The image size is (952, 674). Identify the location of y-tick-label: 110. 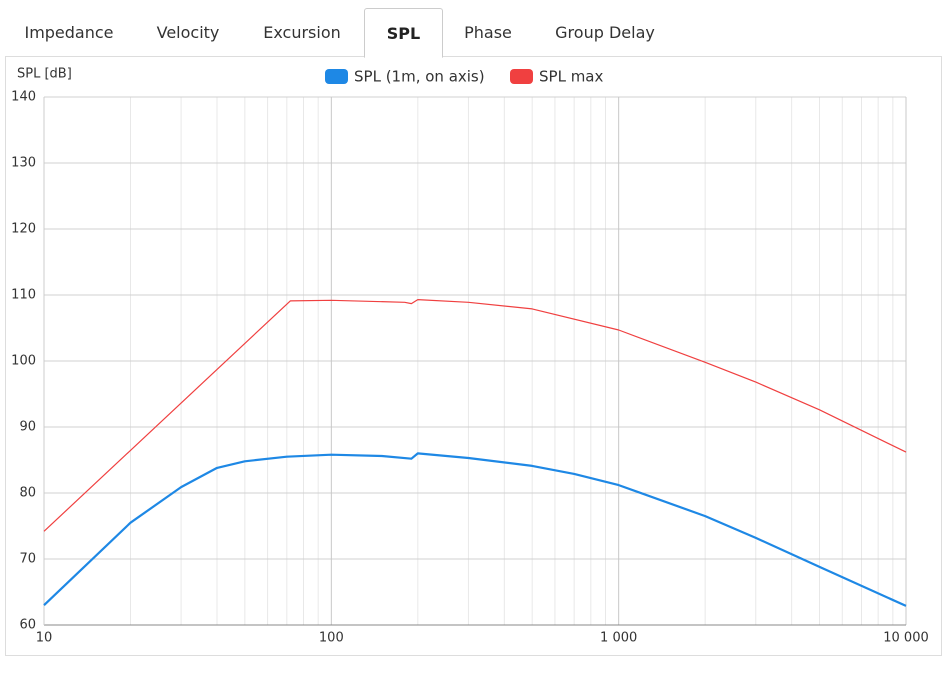
(23, 295).